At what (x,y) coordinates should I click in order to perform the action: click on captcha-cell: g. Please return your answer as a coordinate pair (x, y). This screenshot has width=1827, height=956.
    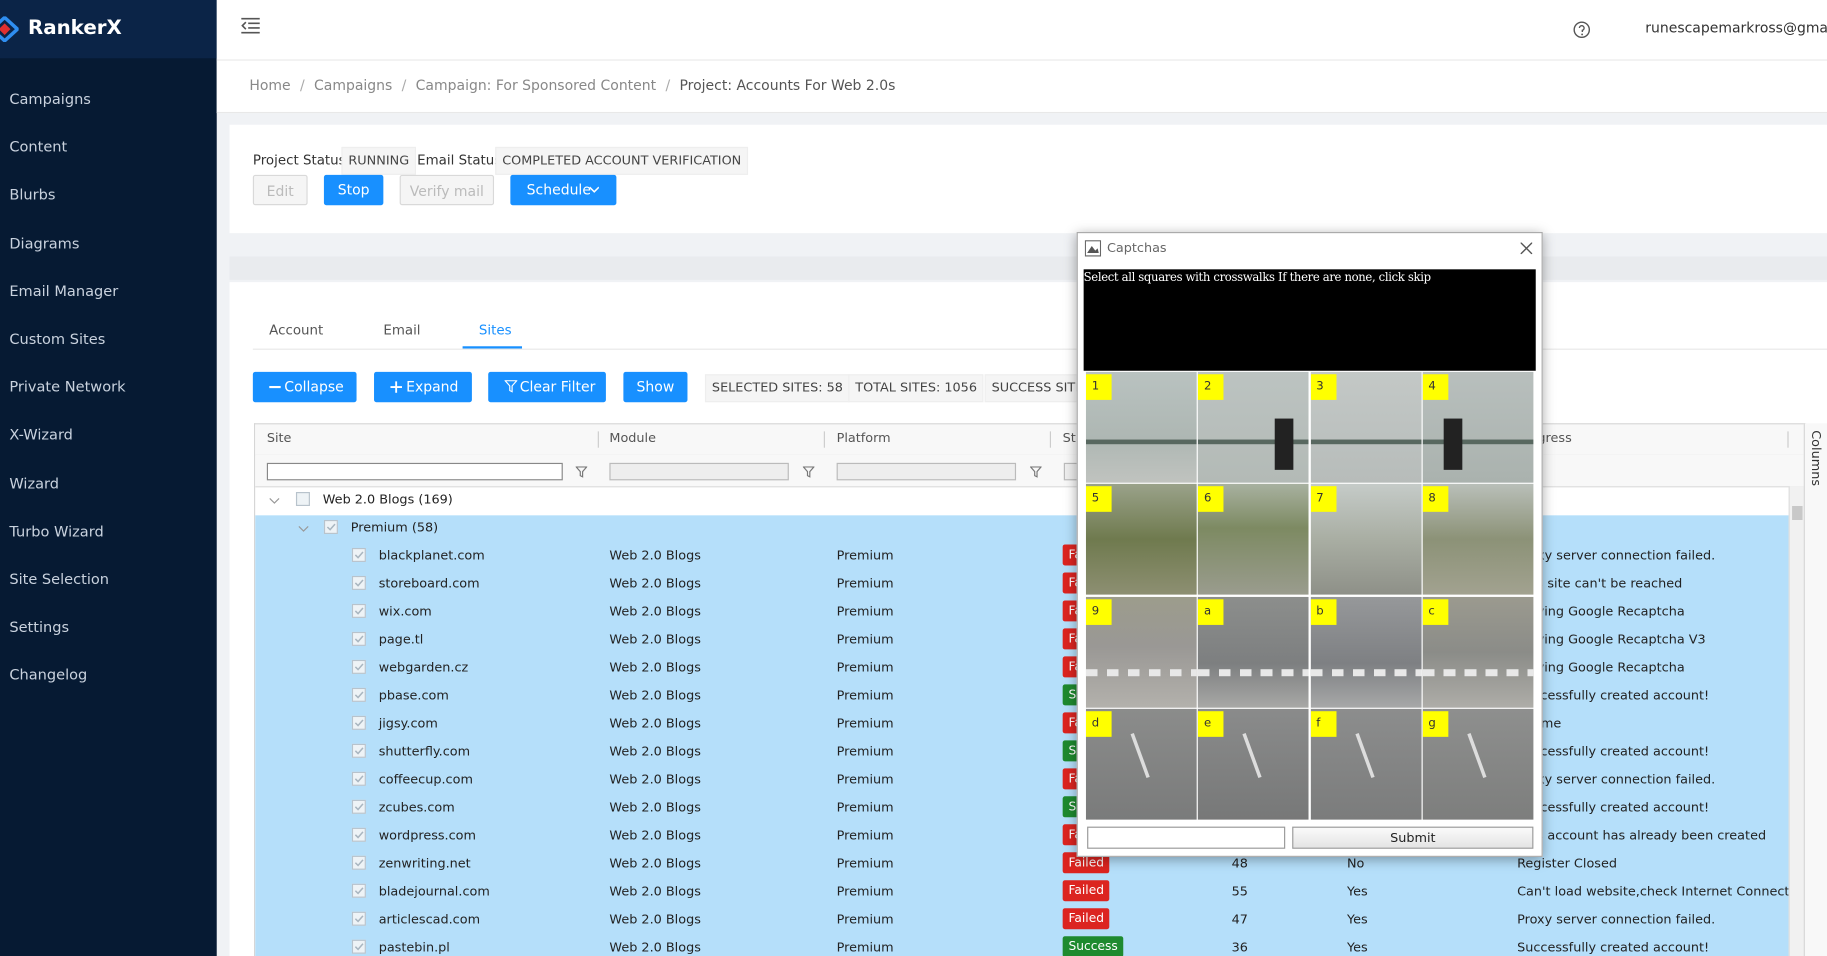
    Looking at the image, I should click on (1478, 764).